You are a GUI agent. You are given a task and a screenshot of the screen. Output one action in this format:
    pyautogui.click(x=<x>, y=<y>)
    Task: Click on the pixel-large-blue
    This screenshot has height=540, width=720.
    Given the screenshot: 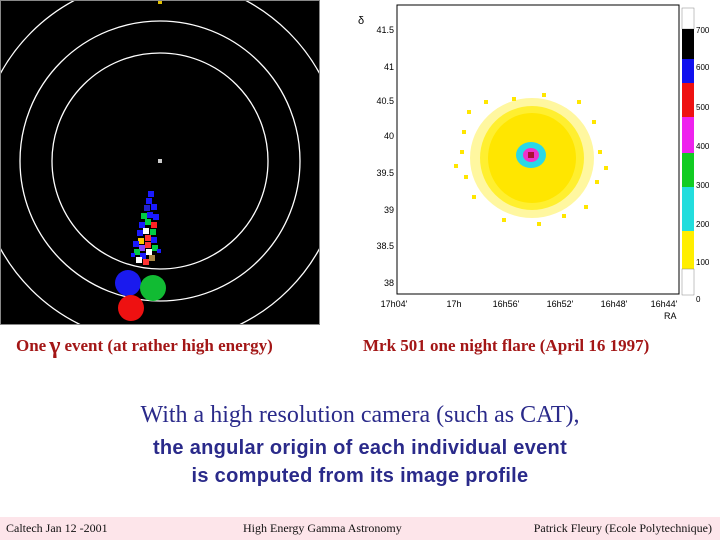 What is the action you would take?
    pyautogui.click(x=128, y=283)
    